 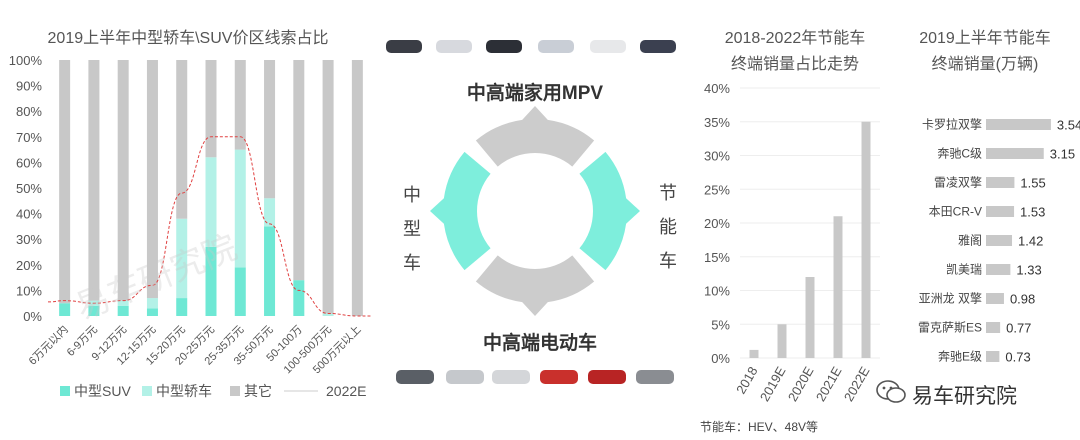 What do you see at coordinates (1018, 328) in the screenshot?
I see `value-label: 0.77` at bounding box center [1018, 328].